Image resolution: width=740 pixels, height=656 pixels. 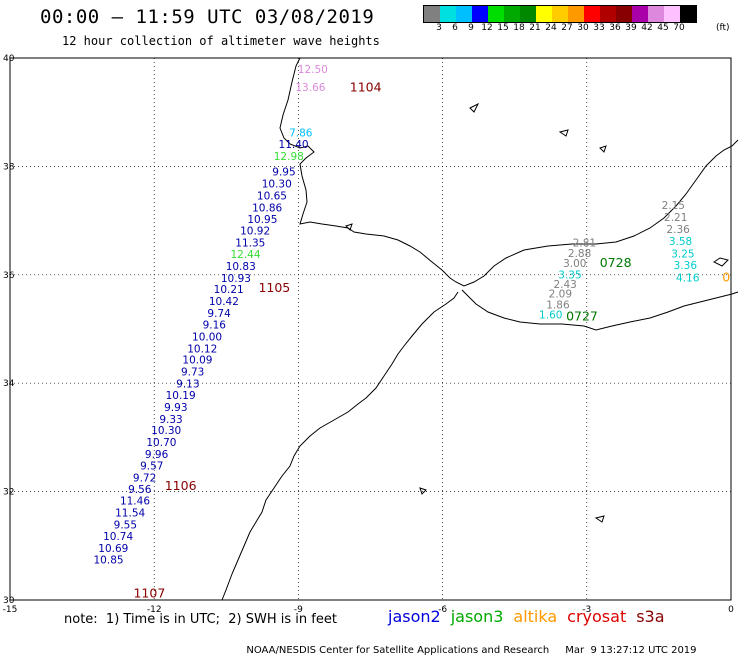 What do you see at coordinates (586, 610) in the screenshot?
I see `lon-tick-label: -3` at bounding box center [586, 610].